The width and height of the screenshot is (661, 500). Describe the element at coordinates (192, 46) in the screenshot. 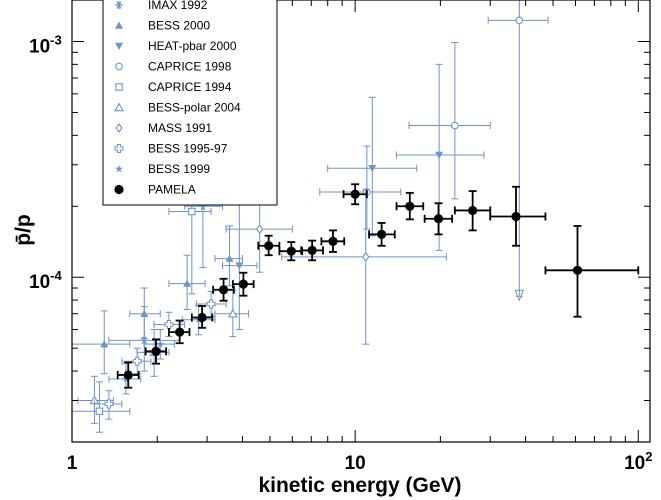

I see `legend-label: HEAT-pbar 2000` at that location.